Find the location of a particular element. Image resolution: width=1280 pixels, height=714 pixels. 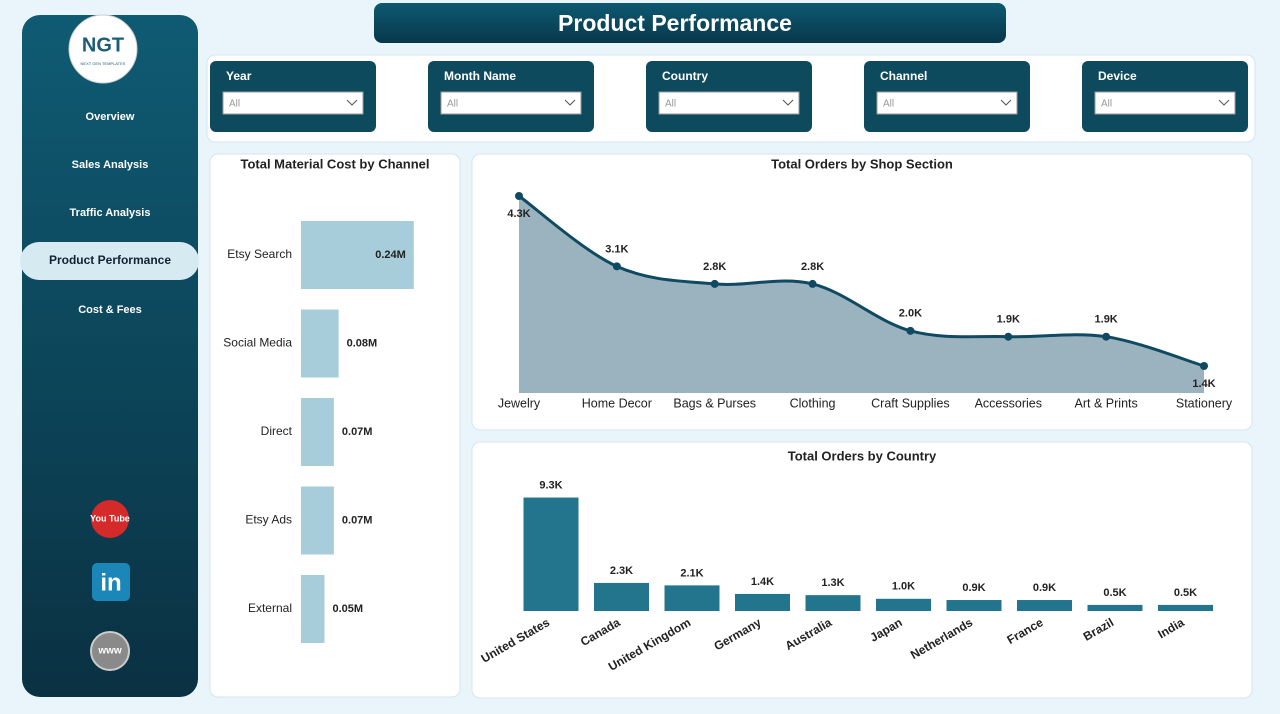

x-tick-label: Bags & Purses is located at coordinates (714, 403).